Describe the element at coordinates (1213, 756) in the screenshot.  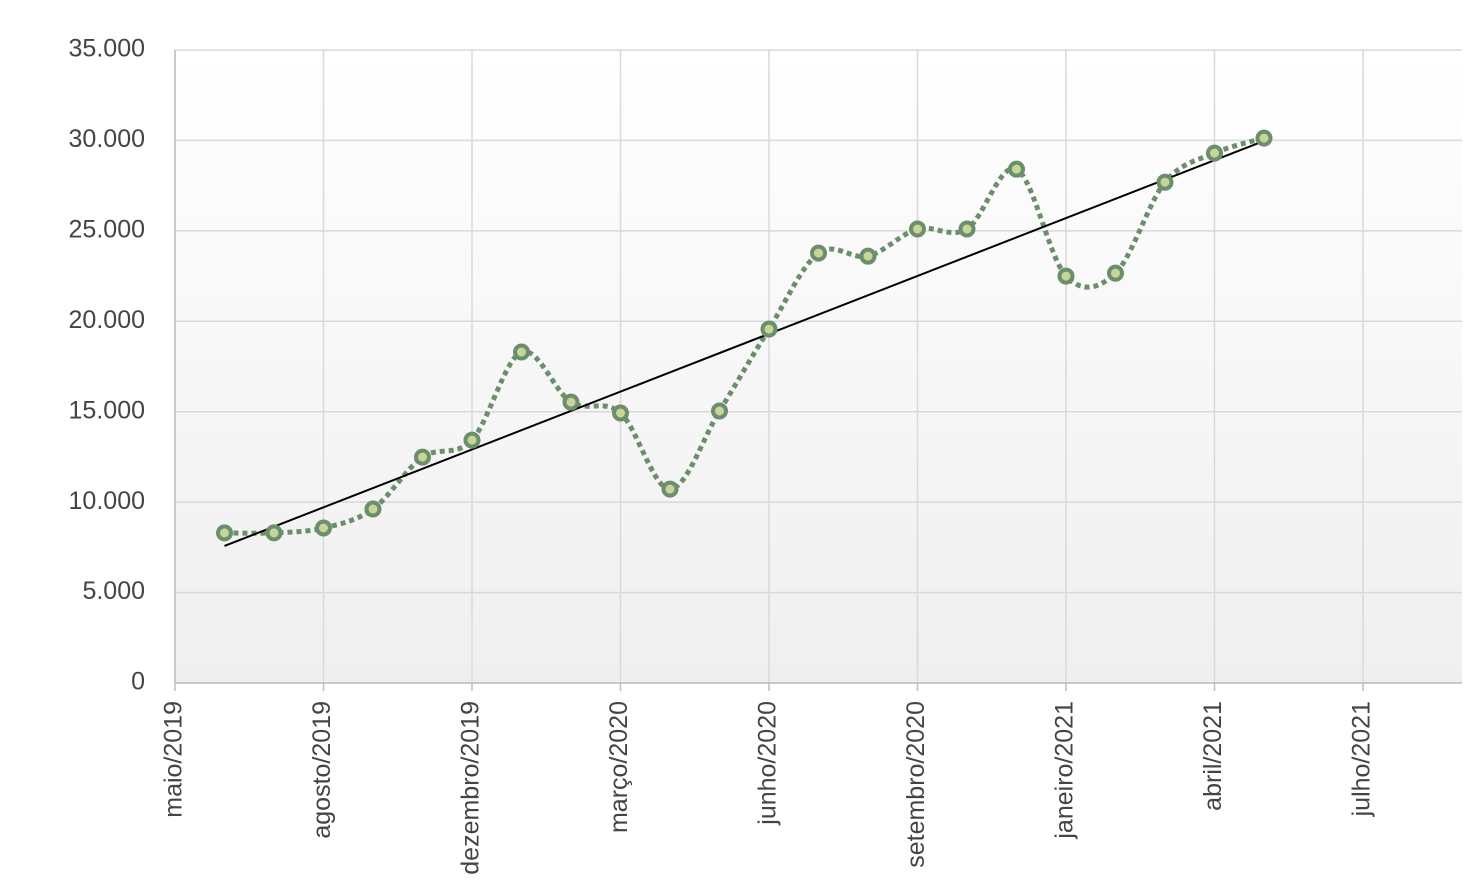
I see `x-tick-label: abril/2021` at that location.